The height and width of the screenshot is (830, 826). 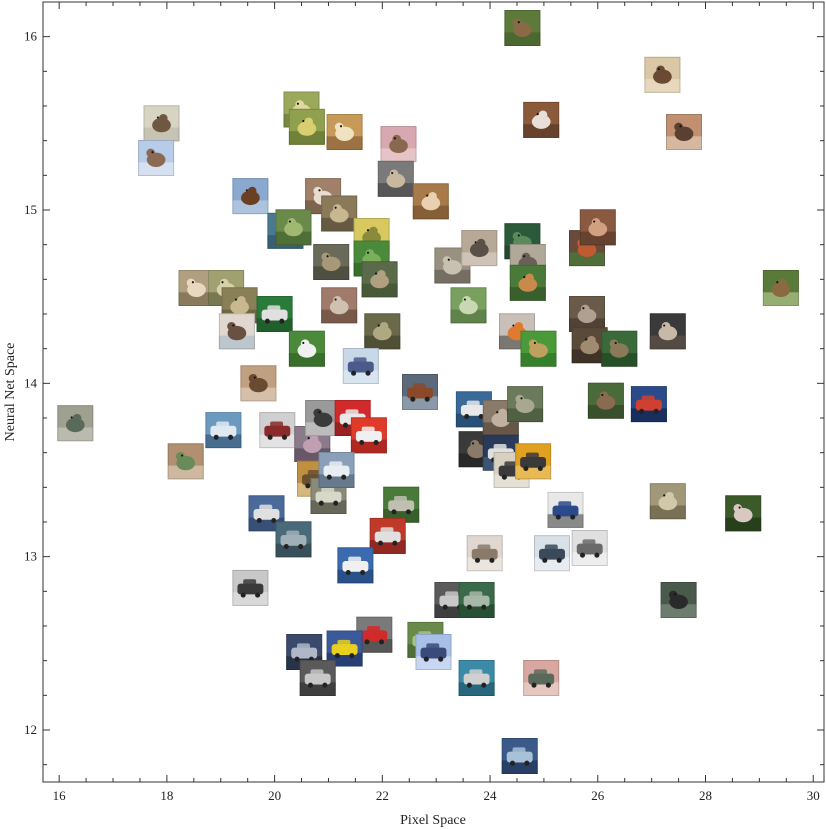 What do you see at coordinates (813, 795) in the screenshot?
I see `x-tick-label: 30` at bounding box center [813, 795].